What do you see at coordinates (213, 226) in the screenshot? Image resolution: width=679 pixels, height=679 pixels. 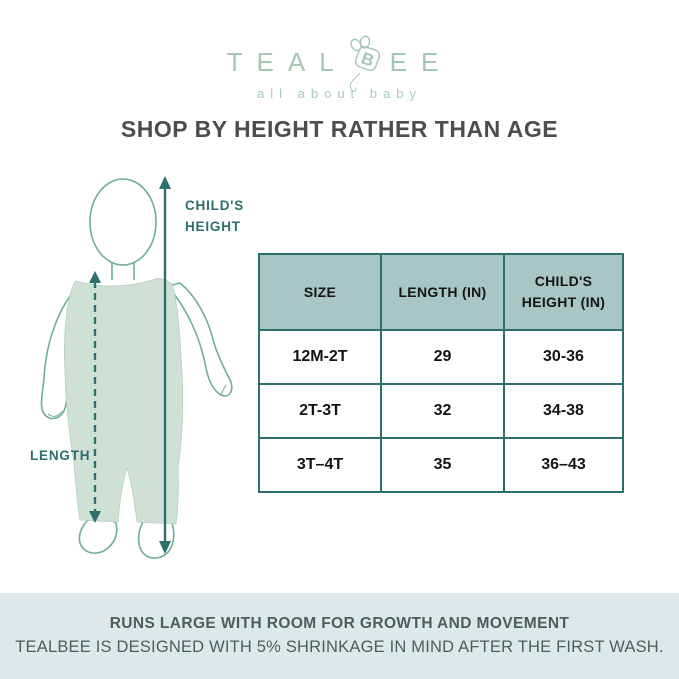 I see `height-label-line2: HEIGHT` at bounding box center [213, 226].